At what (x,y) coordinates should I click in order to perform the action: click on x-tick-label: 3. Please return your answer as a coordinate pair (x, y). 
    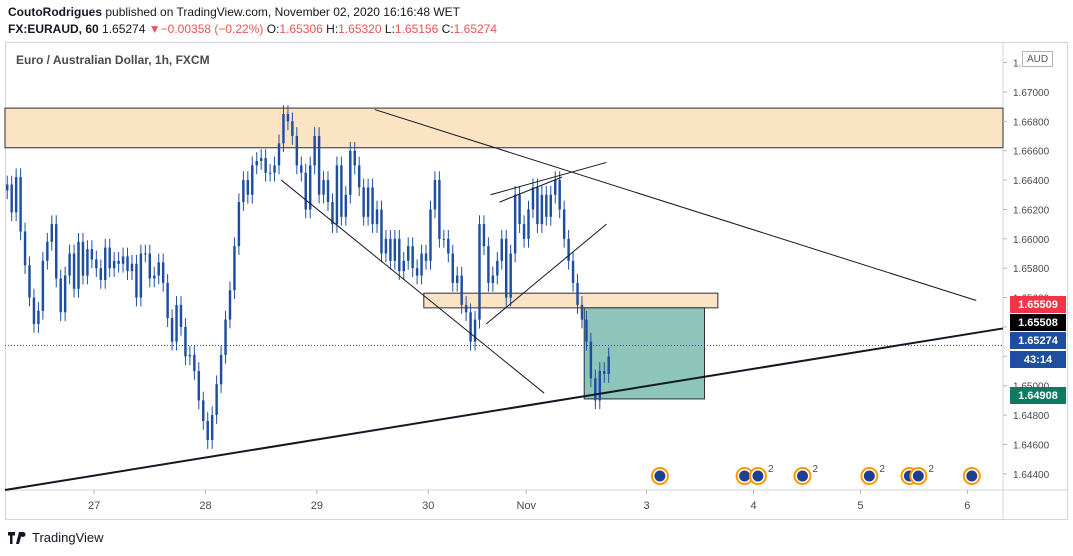
    Looking at the image, I should click on (647, 506).